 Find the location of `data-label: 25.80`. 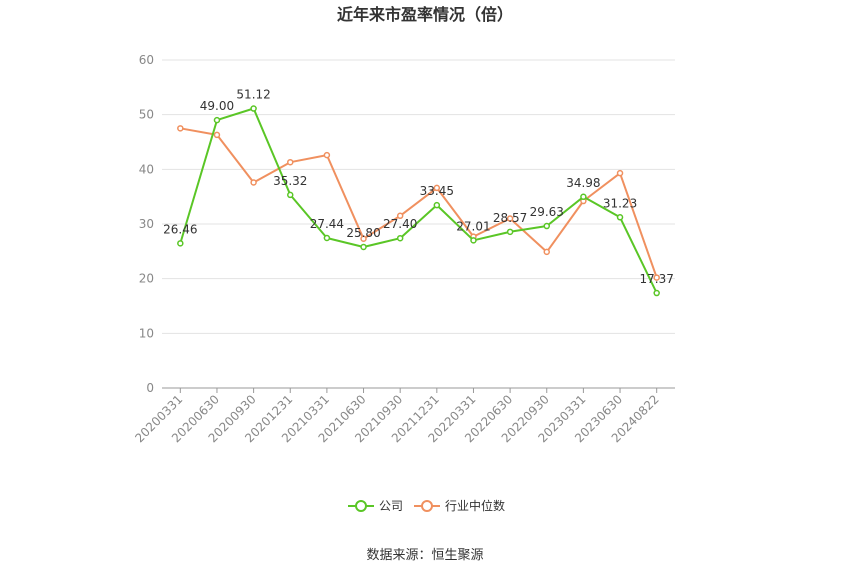

data-label: 25.80 is located at coordinates (363, 233).